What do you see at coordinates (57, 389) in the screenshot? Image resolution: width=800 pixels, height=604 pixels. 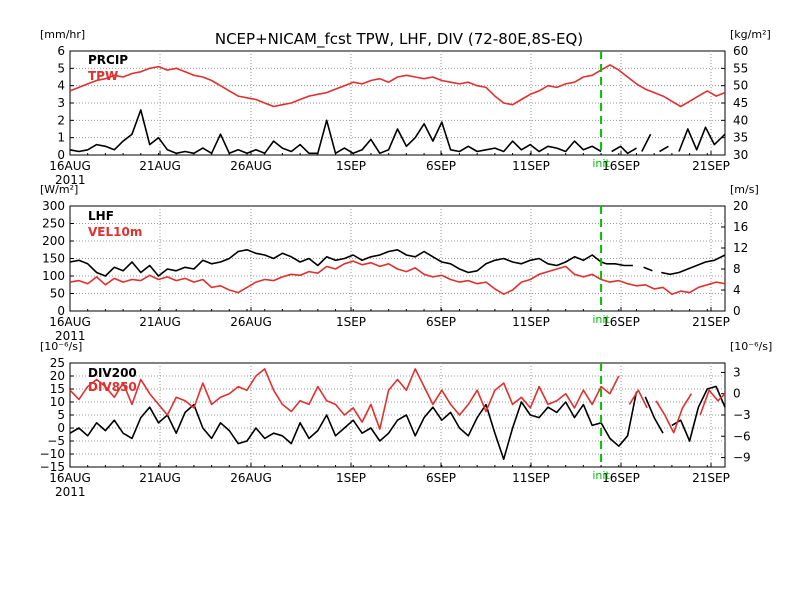 I see `y-left-tick-label: 15` at bounding box center [57, 389].